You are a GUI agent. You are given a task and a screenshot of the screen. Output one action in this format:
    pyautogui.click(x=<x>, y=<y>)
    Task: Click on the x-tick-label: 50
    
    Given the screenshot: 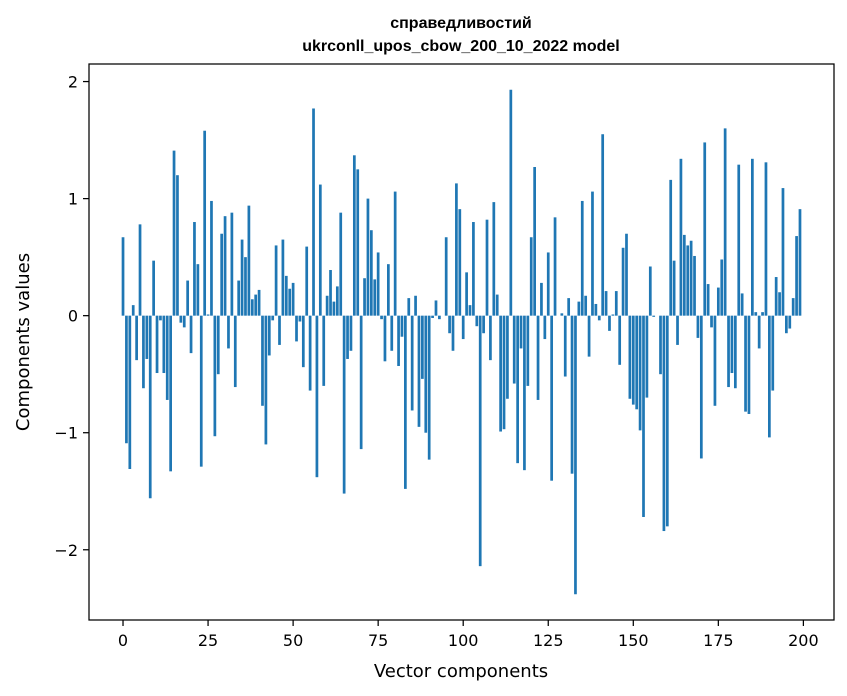 What is the action you would take?
    pyautogui.click(x=293, y=640)
    